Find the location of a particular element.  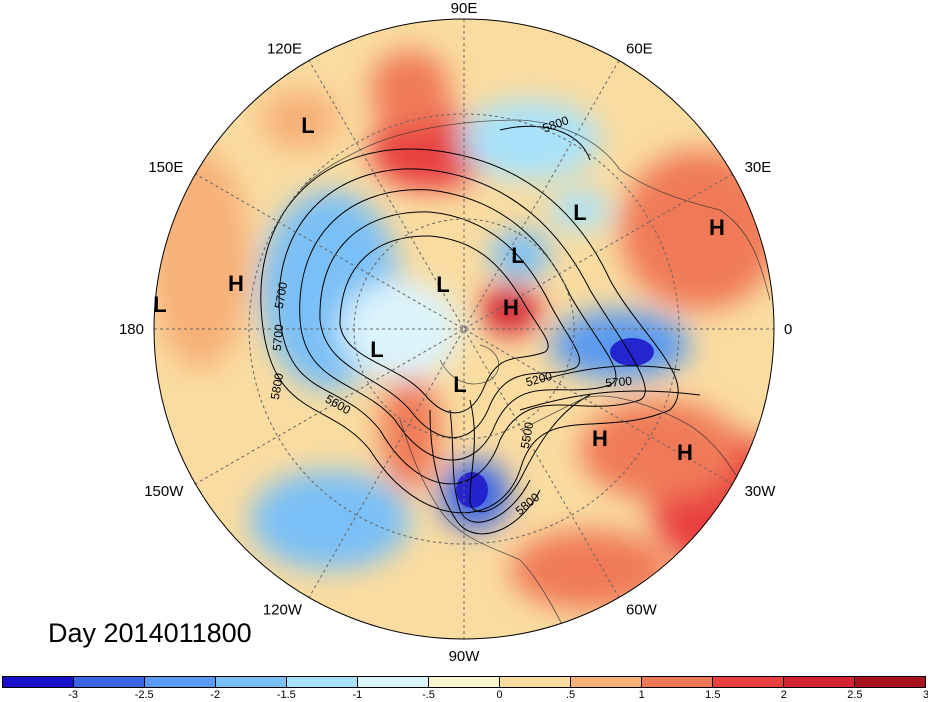

longitude-label: 60E is located at coordinates (639, 48).